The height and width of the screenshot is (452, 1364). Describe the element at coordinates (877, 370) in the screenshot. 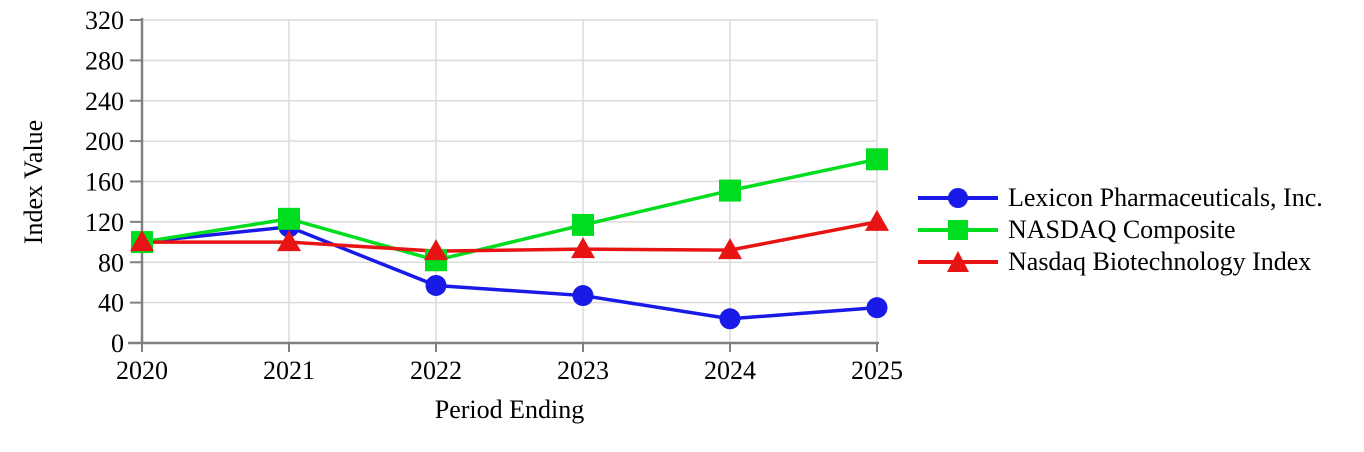

I see `x-tick-label: 2025` at that location.